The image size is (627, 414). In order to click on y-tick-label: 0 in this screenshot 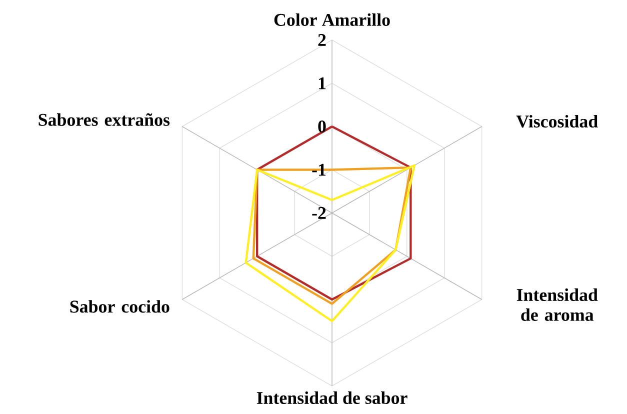, I will do `click(322, 126)`.